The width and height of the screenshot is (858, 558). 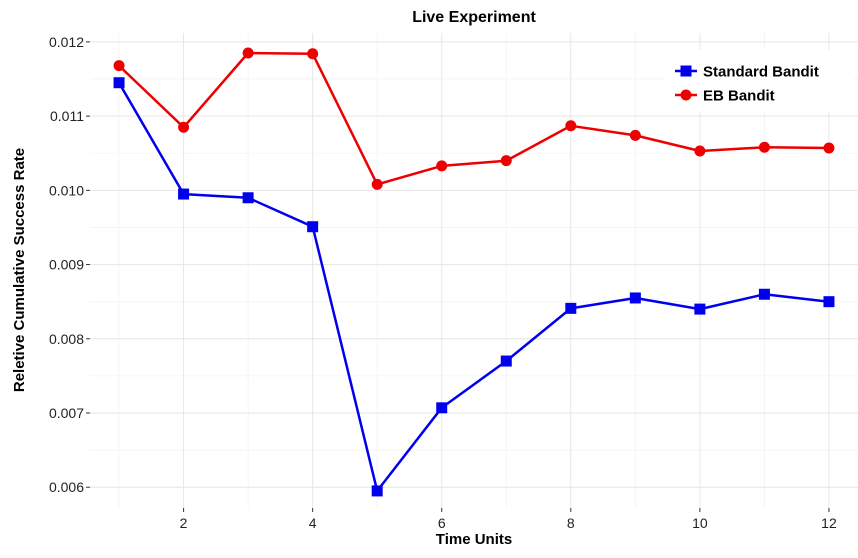 What do you see at coordinates (829, 523) in the screenshot?
I see `x-tick-label: 12` at bounding box center [829, 523].